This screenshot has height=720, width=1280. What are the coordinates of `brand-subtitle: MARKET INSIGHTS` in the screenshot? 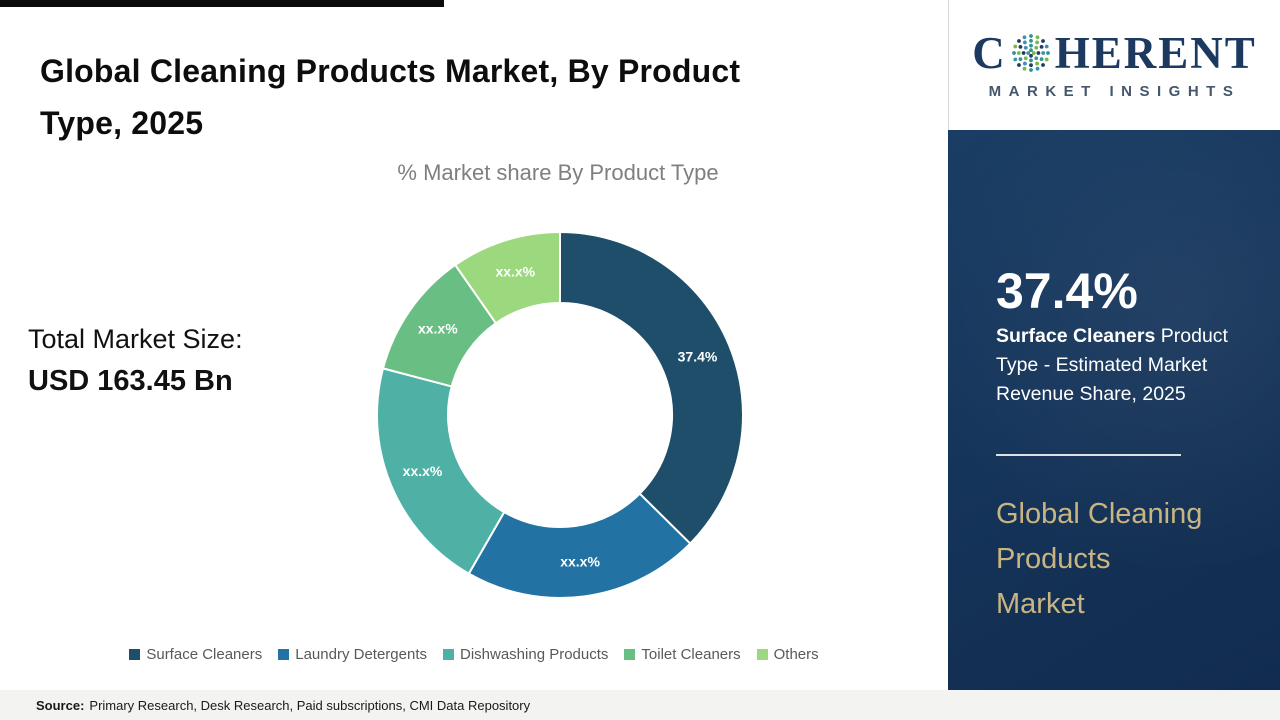 It's located at (1114, 91).